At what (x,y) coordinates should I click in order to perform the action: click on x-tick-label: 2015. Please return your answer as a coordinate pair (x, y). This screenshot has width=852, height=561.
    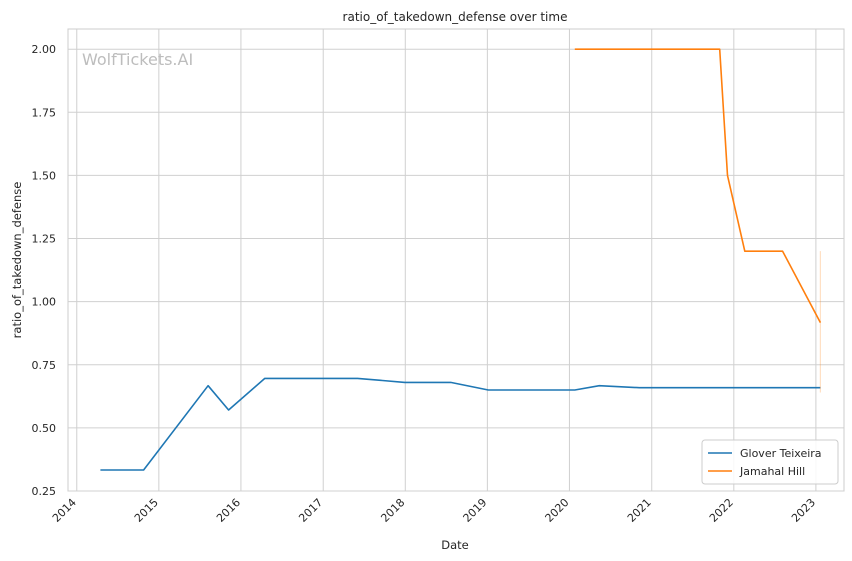
    Looking at the image, I should click on (146, 510).